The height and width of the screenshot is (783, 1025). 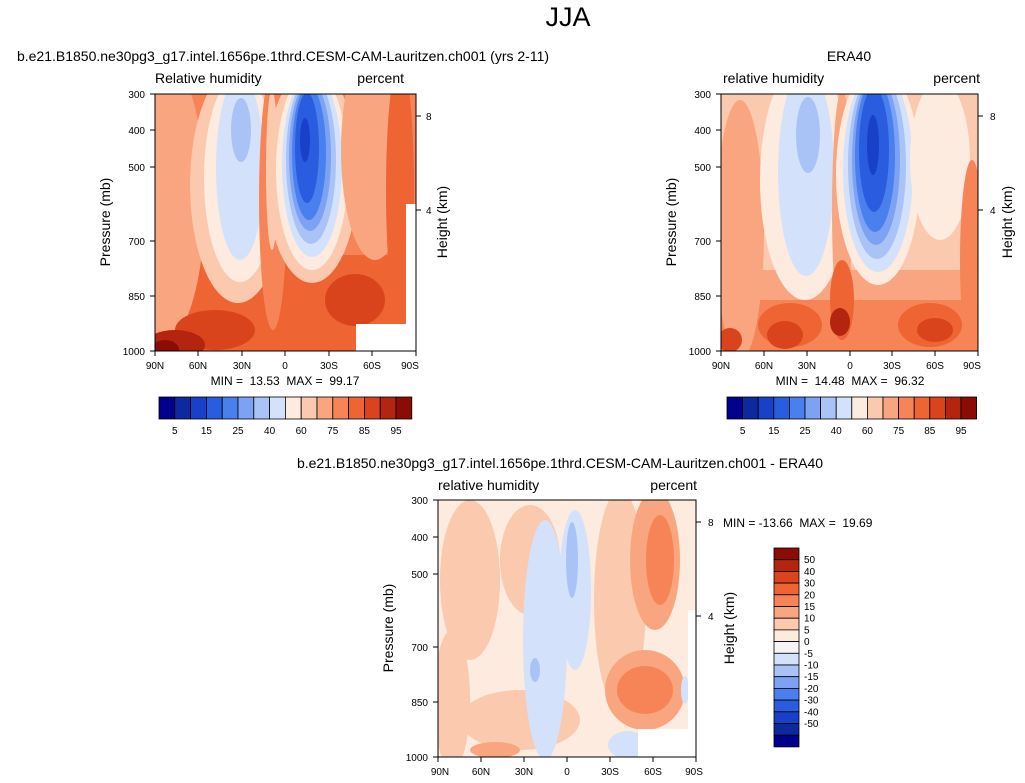 I want to click on figure-title: JJA, so click(x=567, y=17).